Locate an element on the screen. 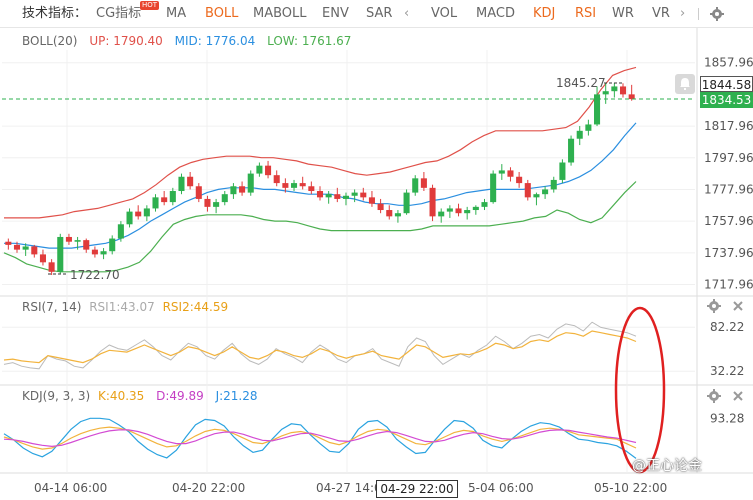 The image size is (753, 500). tab-ma: MA is located at coordinates (176, 13).